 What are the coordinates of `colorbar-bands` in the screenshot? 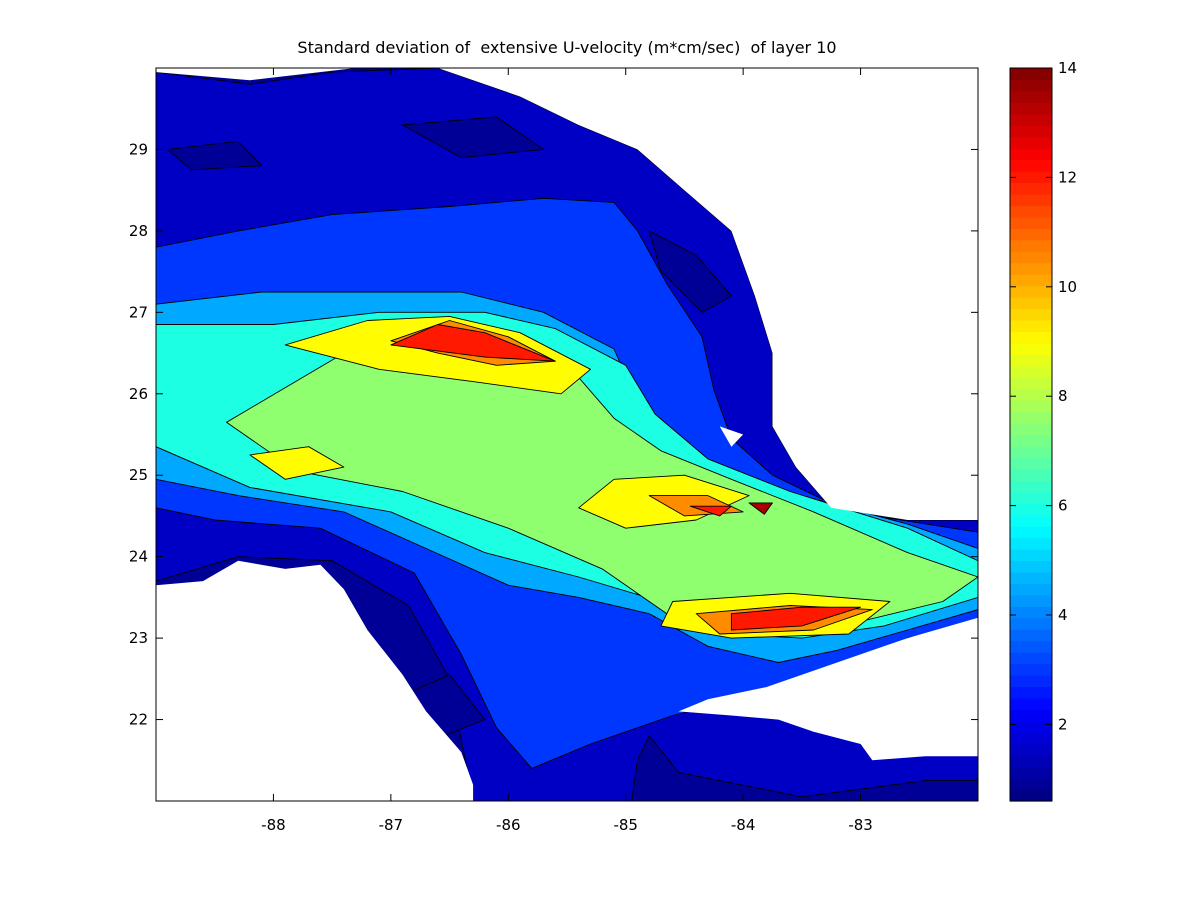 It's located at (1031, 435).